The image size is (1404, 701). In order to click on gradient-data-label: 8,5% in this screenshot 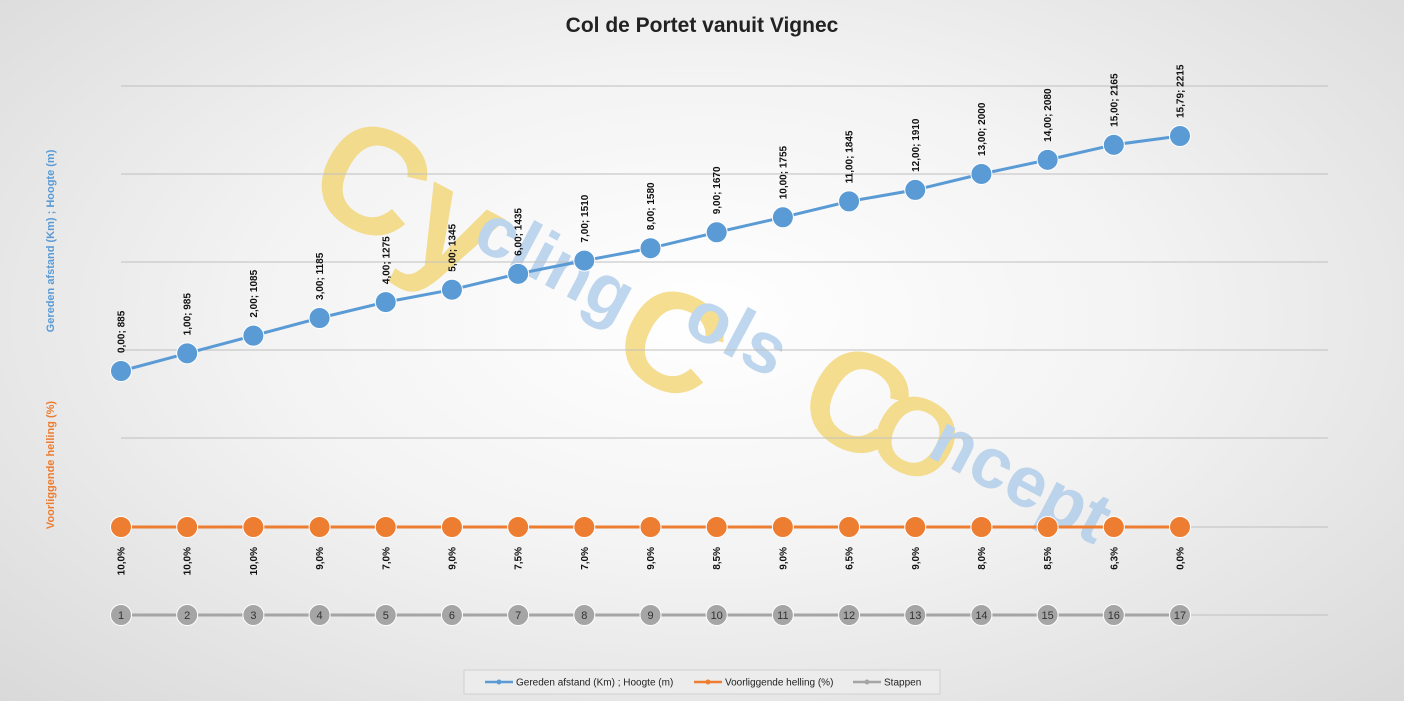, I will do `click(1048, 558)`.